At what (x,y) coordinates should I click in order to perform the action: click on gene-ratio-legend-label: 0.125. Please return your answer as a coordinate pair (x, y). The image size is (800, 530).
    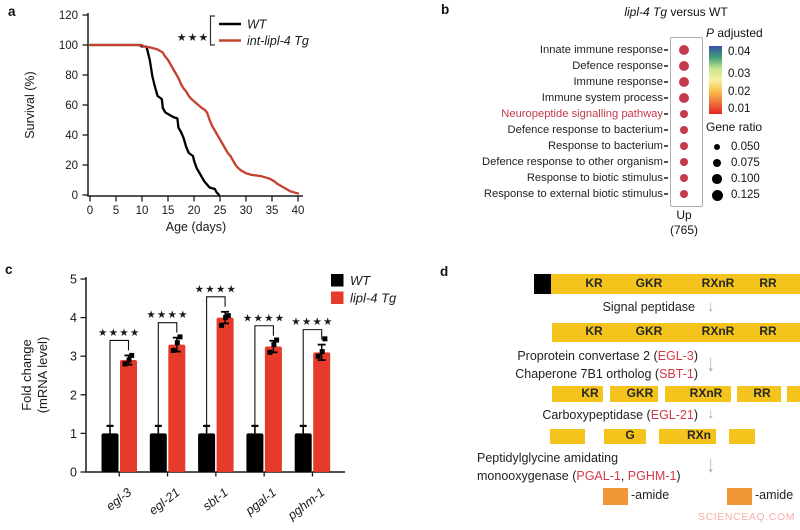
    Looking at the image, I should click on (745, 194).